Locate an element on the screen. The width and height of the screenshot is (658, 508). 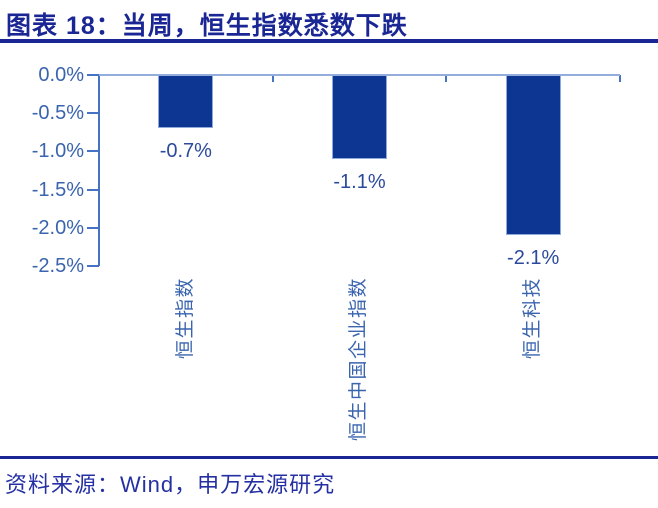
footer-divider is located at coordinates (329, 457).